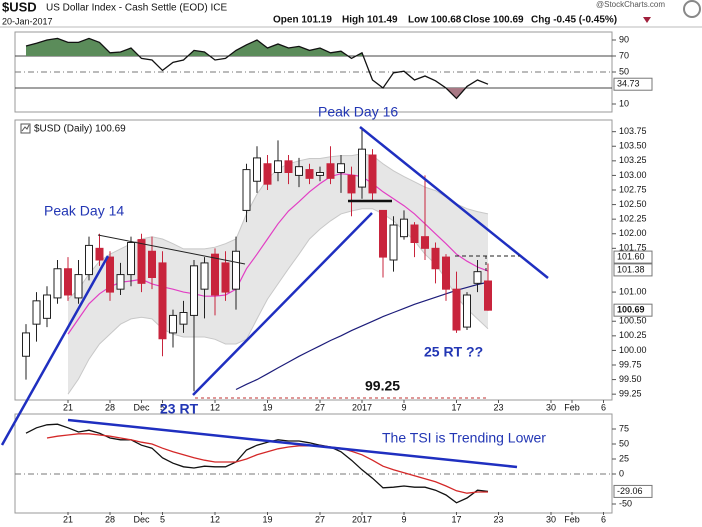 This screenshot has width=702, height=527. What do you see at coordinates (572, 519) in the screenshot?
I see `x-tick-label: Feb` at bounding box center [572, 519].